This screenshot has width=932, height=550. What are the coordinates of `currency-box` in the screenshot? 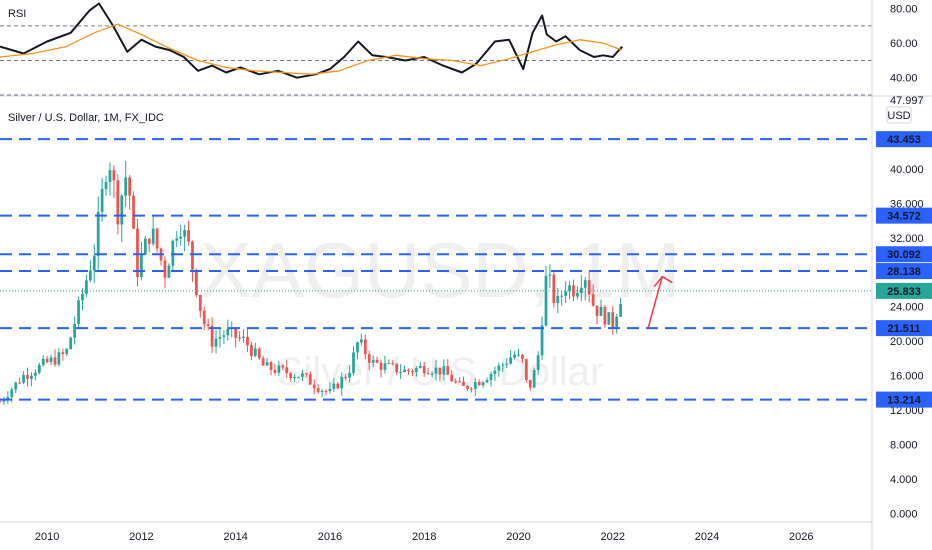 It's located at (899, 115).